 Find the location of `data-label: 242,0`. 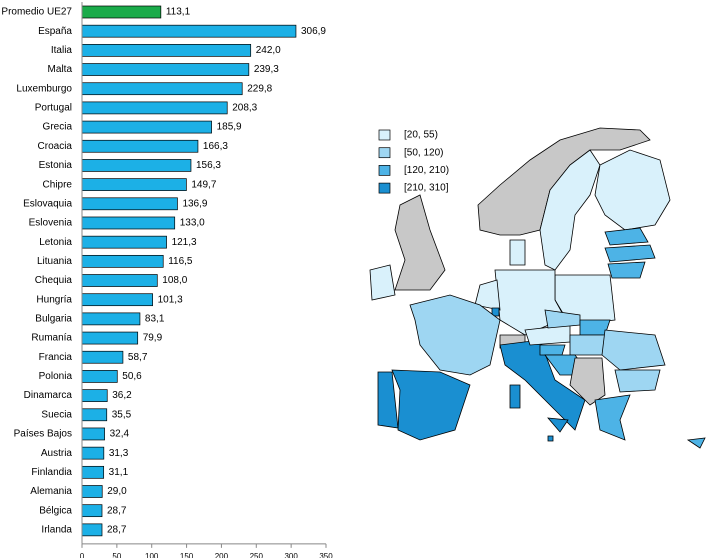

data-label: 242,0 is located at coordinates (268, 50).